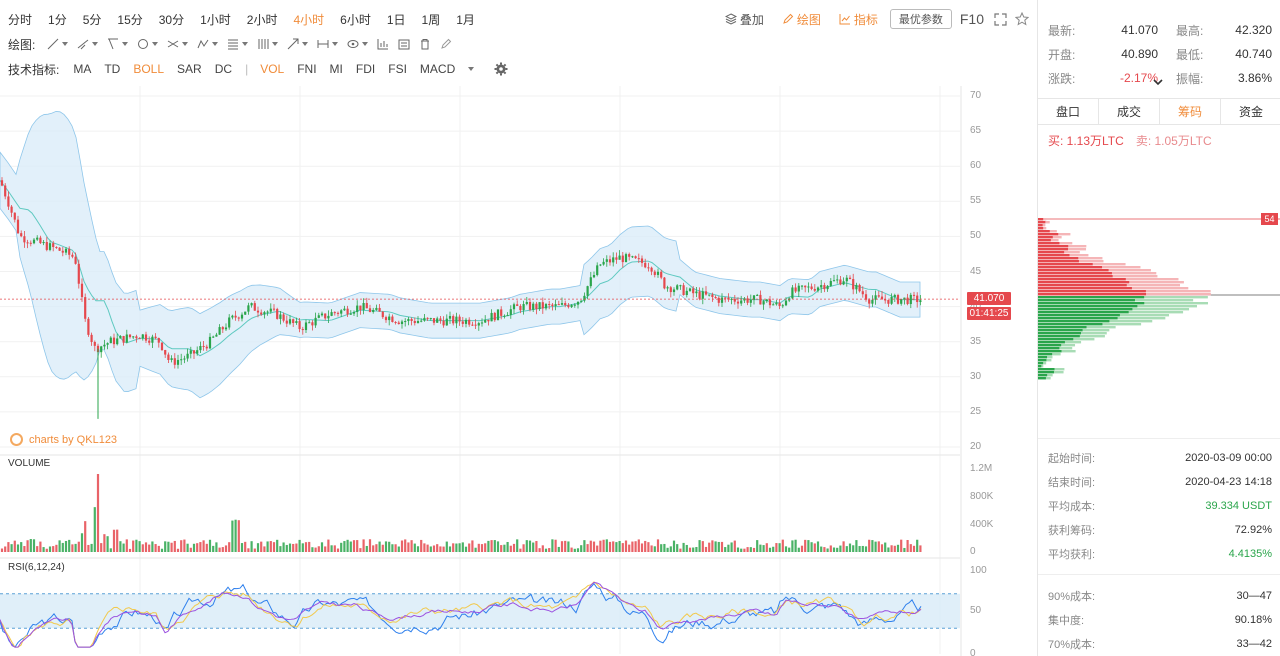 This screenshot has height=656, width=1280. What do you see at coordinates (307, 69) in the screenshot?
I see `indicator-fni: FNI` at bounding box center [307, 69].